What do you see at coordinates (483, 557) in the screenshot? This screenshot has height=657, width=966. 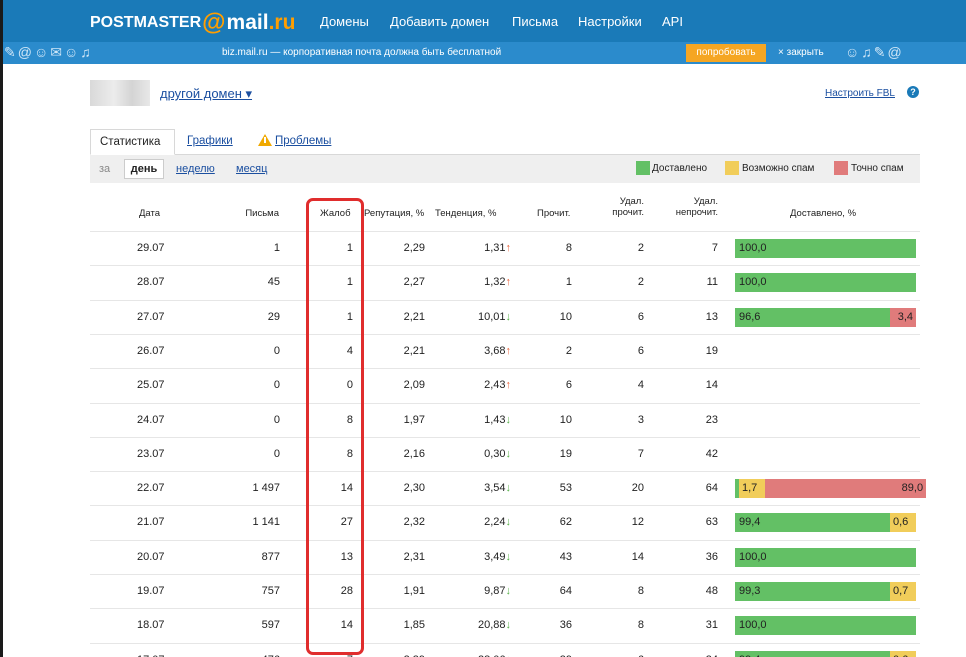 I see `cell-trend: 3,49↓` at bounding box center [483, 557].